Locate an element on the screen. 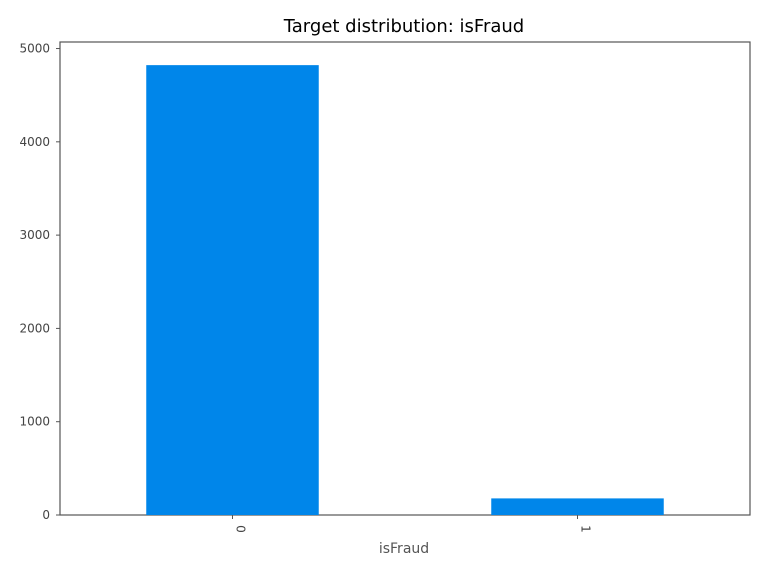 This screenshot has width=768, height=576. y-tick-label: 1000 is located at coordinates (34, 422).